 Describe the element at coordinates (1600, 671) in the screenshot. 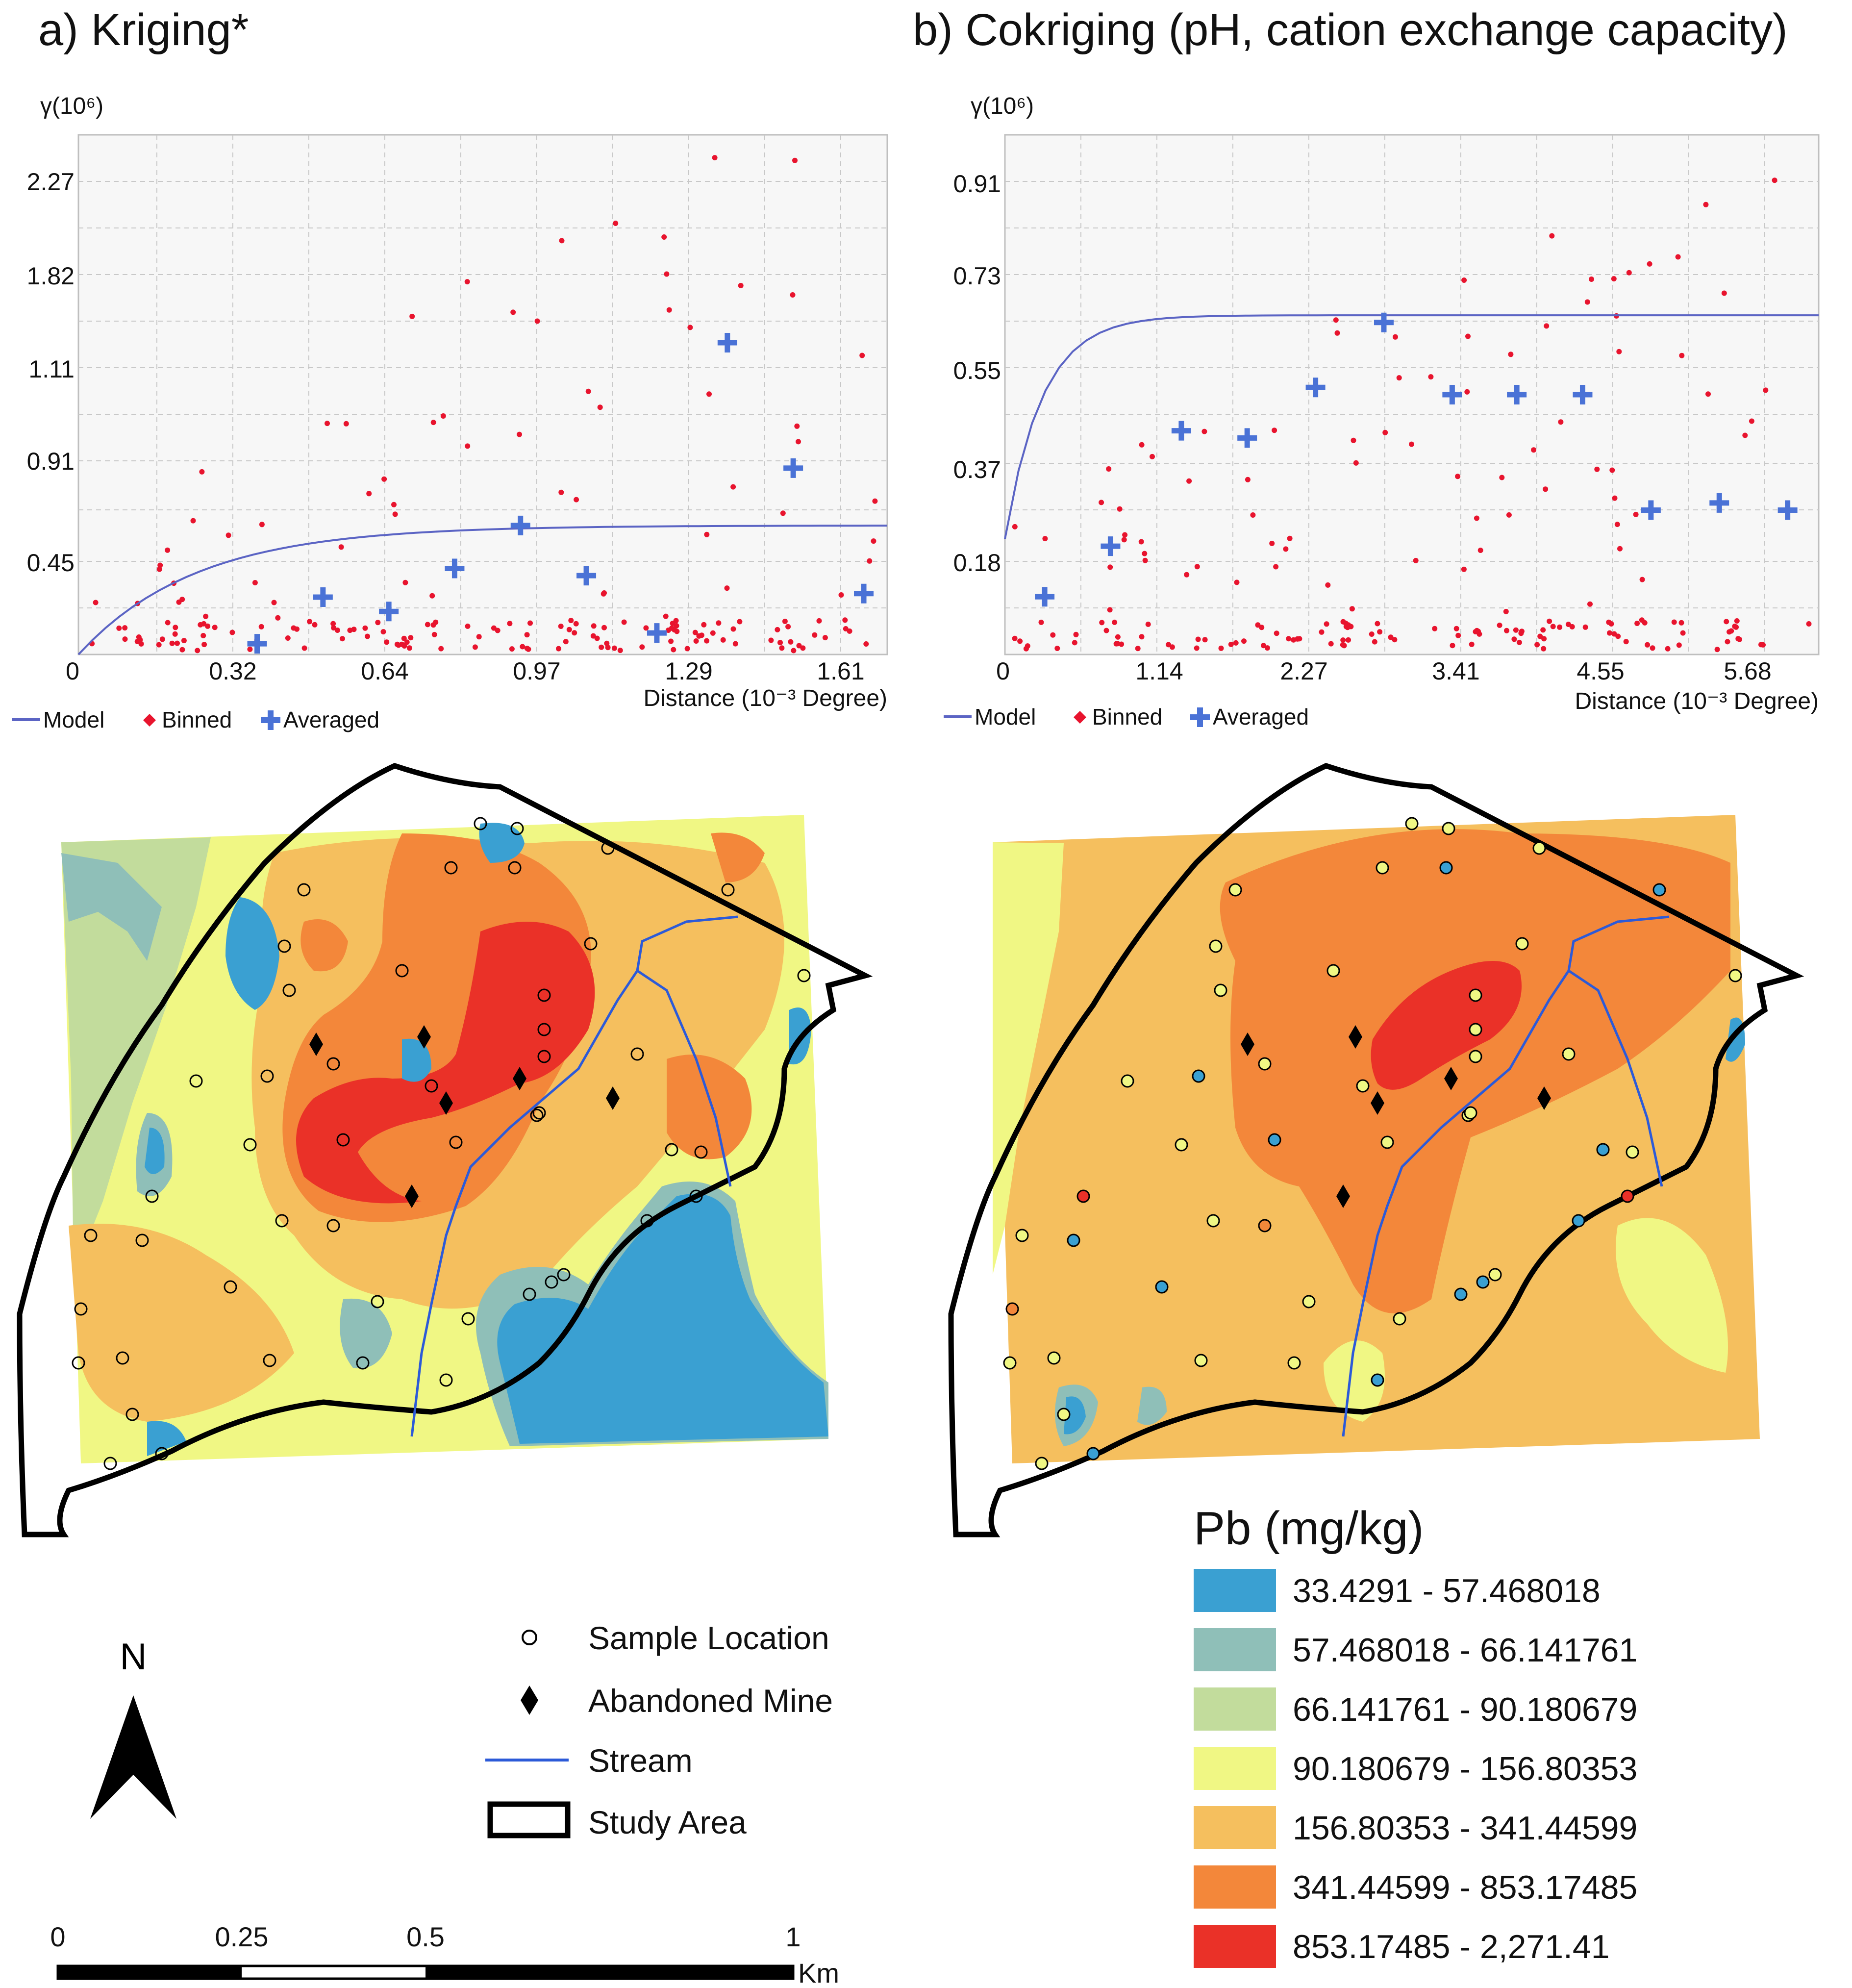

I see `xtick-label: 4.55` at that location.